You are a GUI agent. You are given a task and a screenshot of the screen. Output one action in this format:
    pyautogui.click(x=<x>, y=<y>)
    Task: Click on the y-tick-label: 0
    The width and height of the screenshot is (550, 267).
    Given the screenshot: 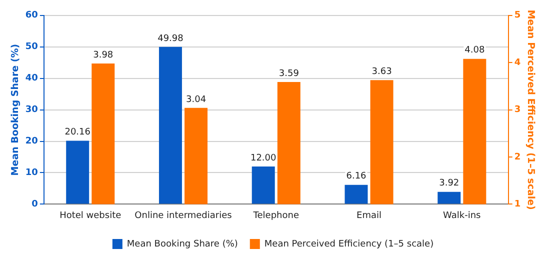 What is the action you would take?
    pyautogui.click(x=35, y=205)
    